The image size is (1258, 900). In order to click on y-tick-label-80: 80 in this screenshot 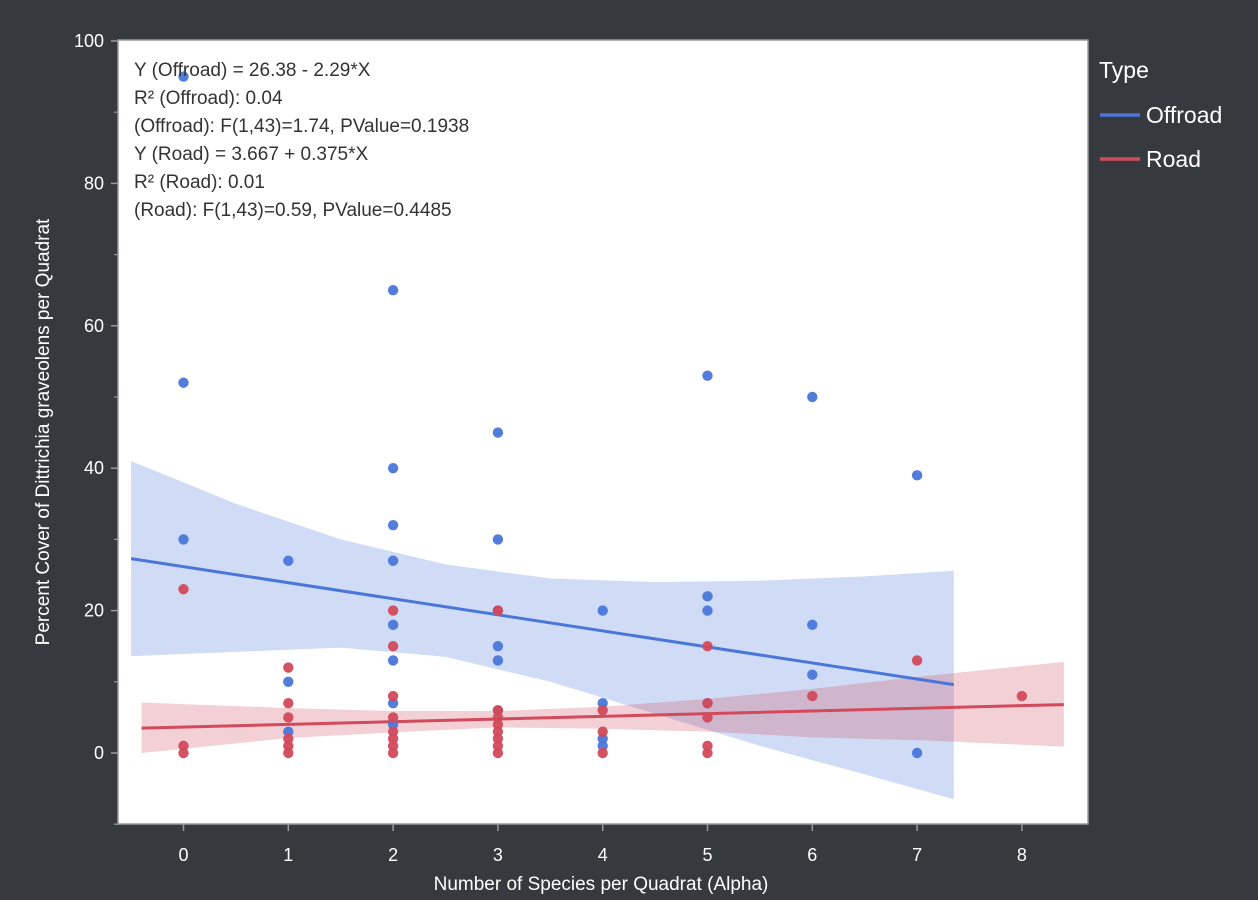, I will do `click(94, 183)`.